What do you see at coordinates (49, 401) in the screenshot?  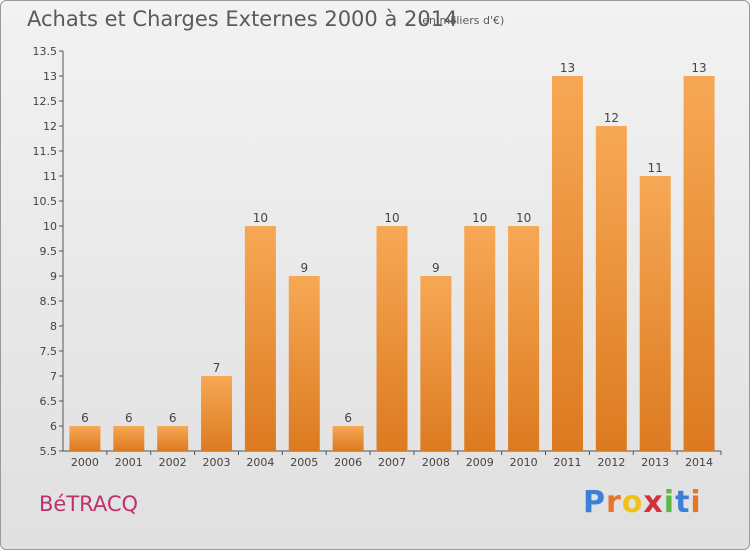 I see `y-tick-label: 6.5` at bounding box center [49, 401].